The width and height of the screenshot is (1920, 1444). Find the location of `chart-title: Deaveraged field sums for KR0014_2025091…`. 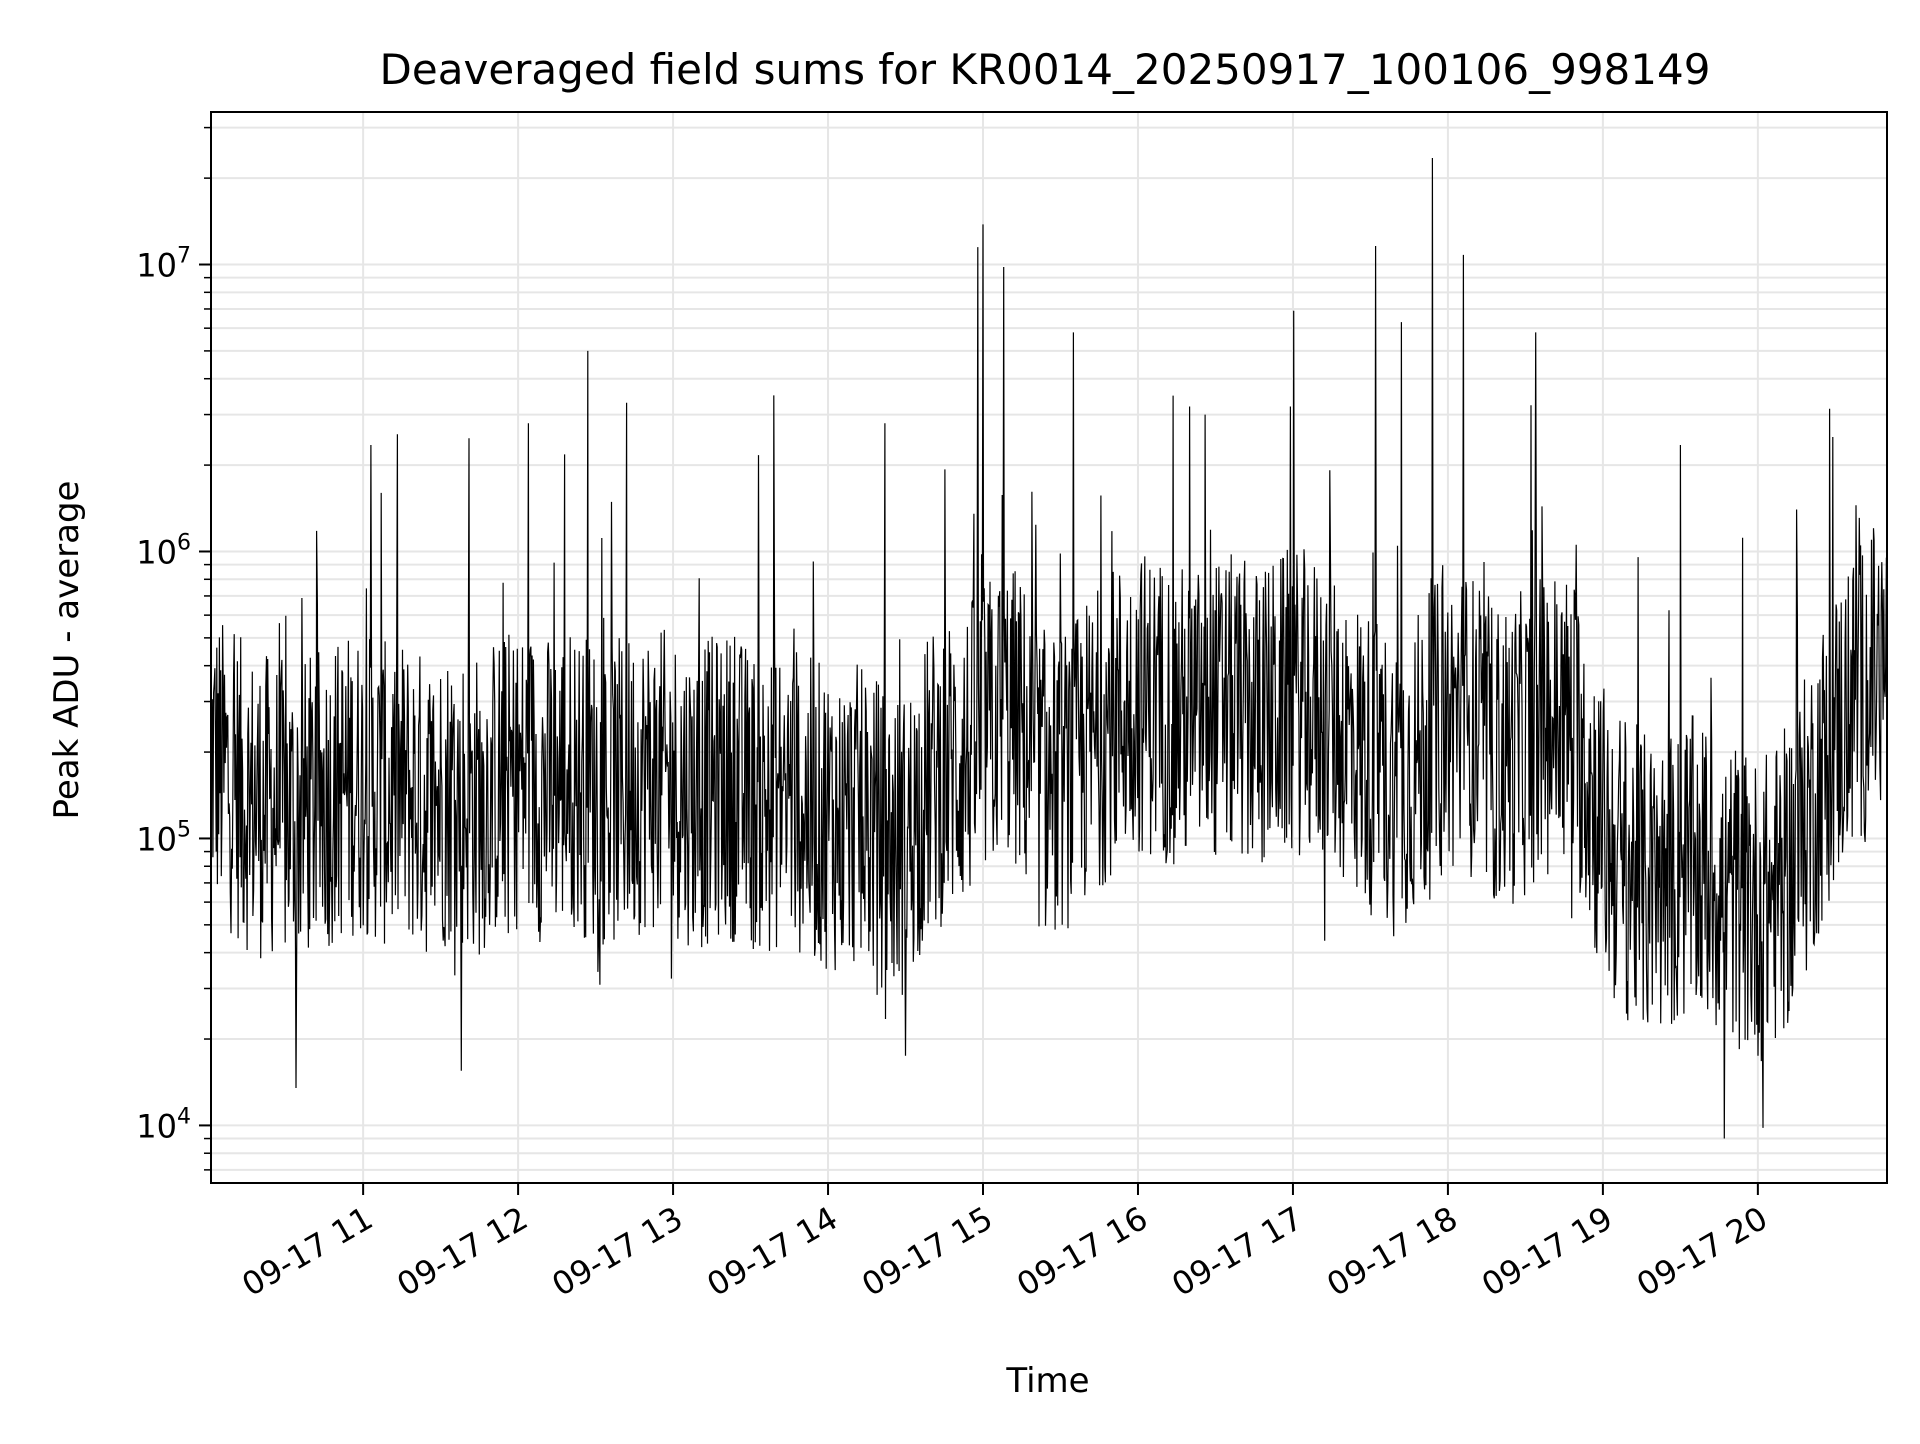

chart-title: Deaveraged field sums for KR0014_2025091… is located at coordinates (1045, 69).